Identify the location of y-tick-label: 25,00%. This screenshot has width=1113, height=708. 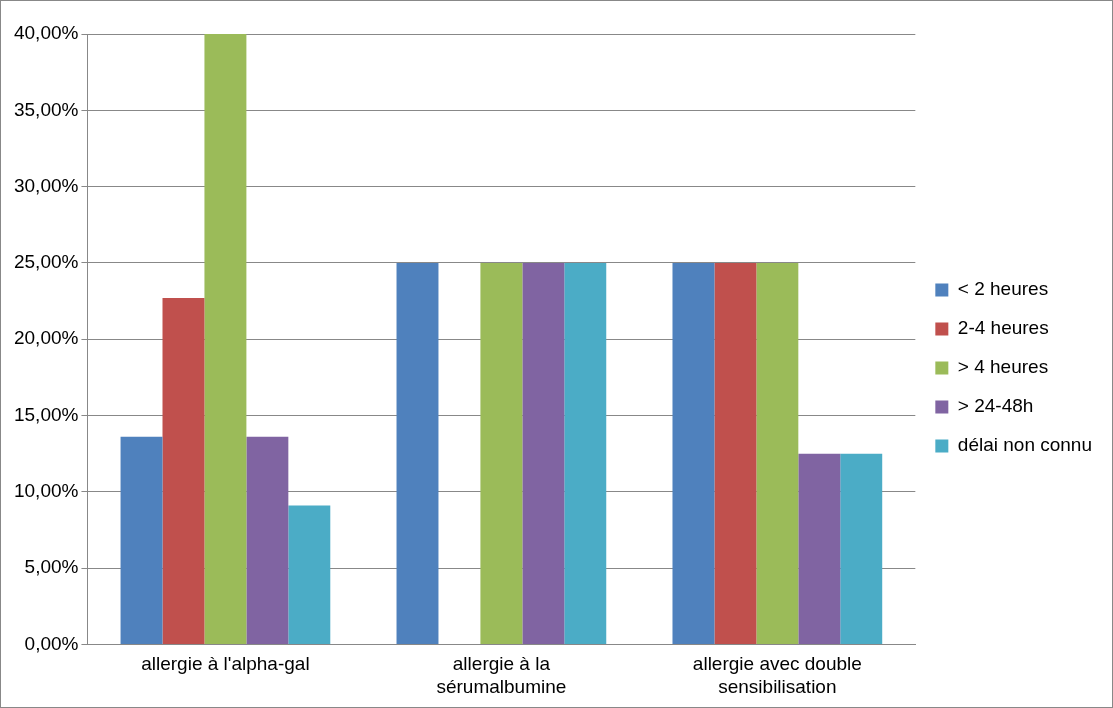
(46, 262).